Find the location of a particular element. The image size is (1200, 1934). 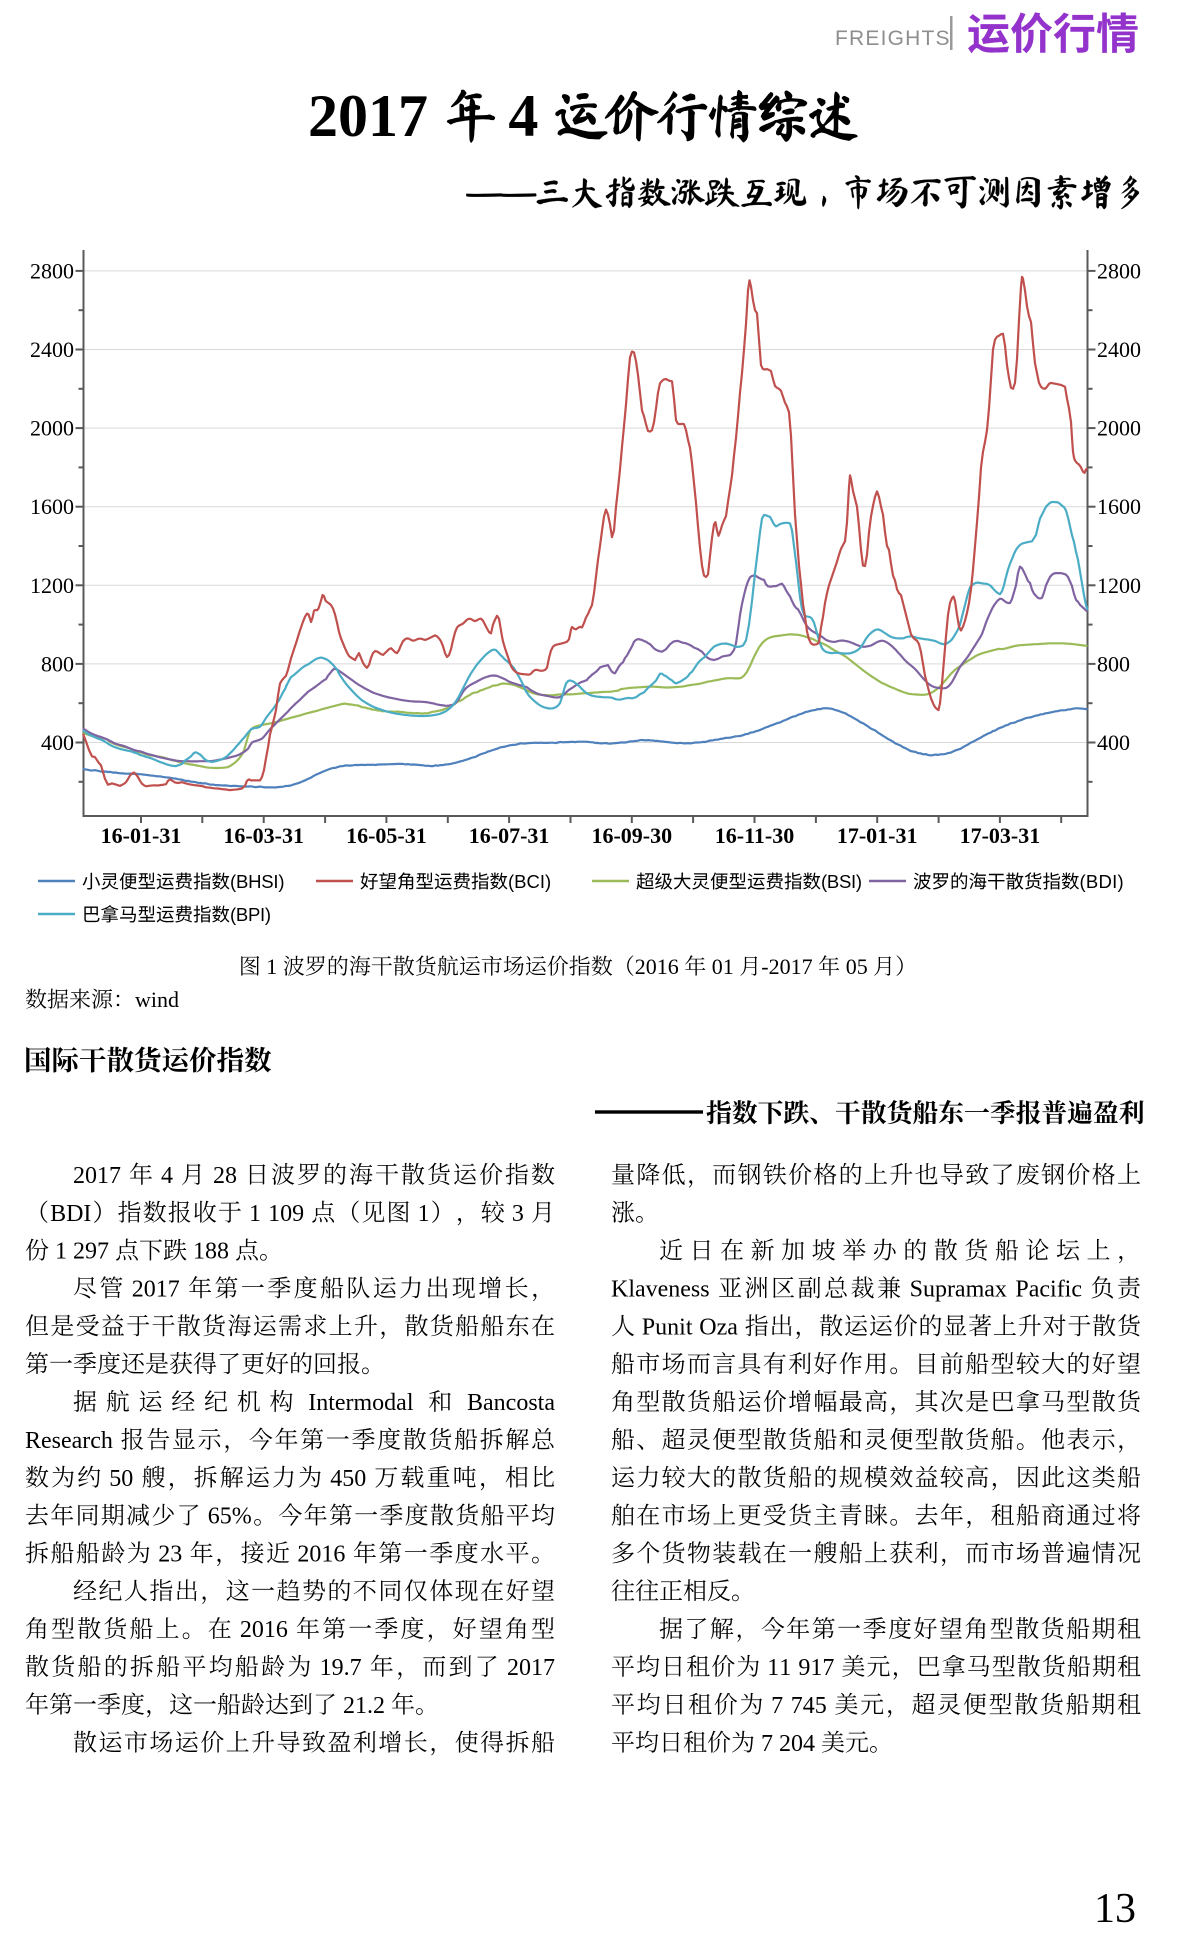

svg-text: 16-11-30 is located at coordinates (754, 835).